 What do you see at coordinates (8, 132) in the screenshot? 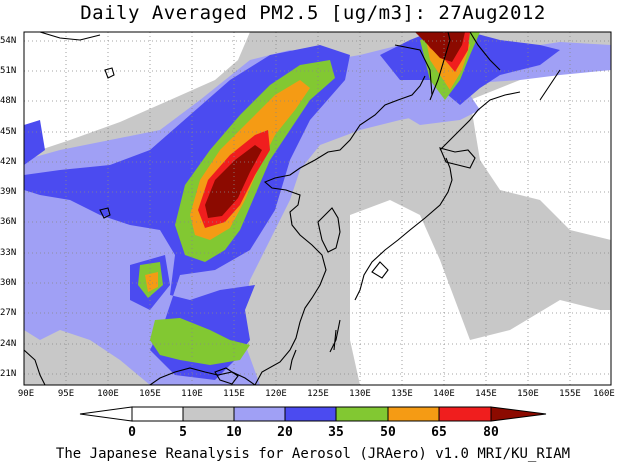
I see `lat-label: 45N` at bounding box center [8, 132].